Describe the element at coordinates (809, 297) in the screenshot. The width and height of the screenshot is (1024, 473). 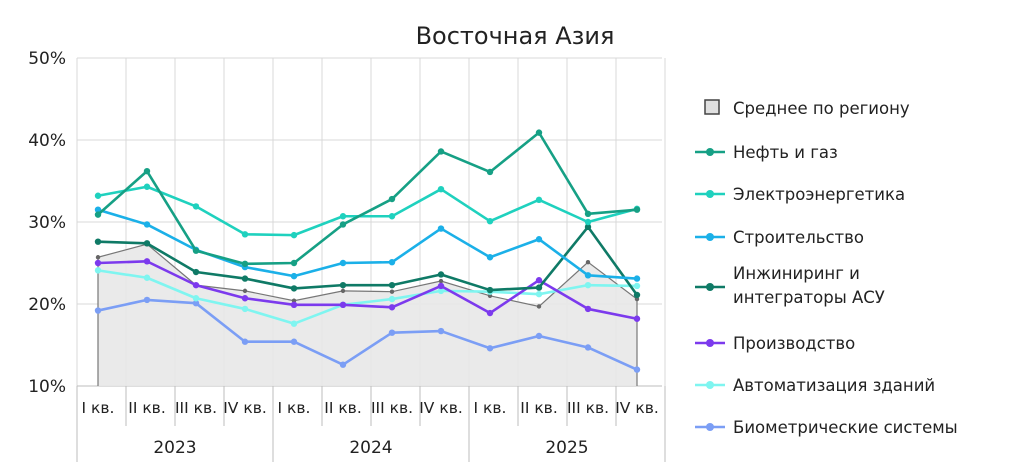
I see `legend-label: интеграторы АСУ` at that location.